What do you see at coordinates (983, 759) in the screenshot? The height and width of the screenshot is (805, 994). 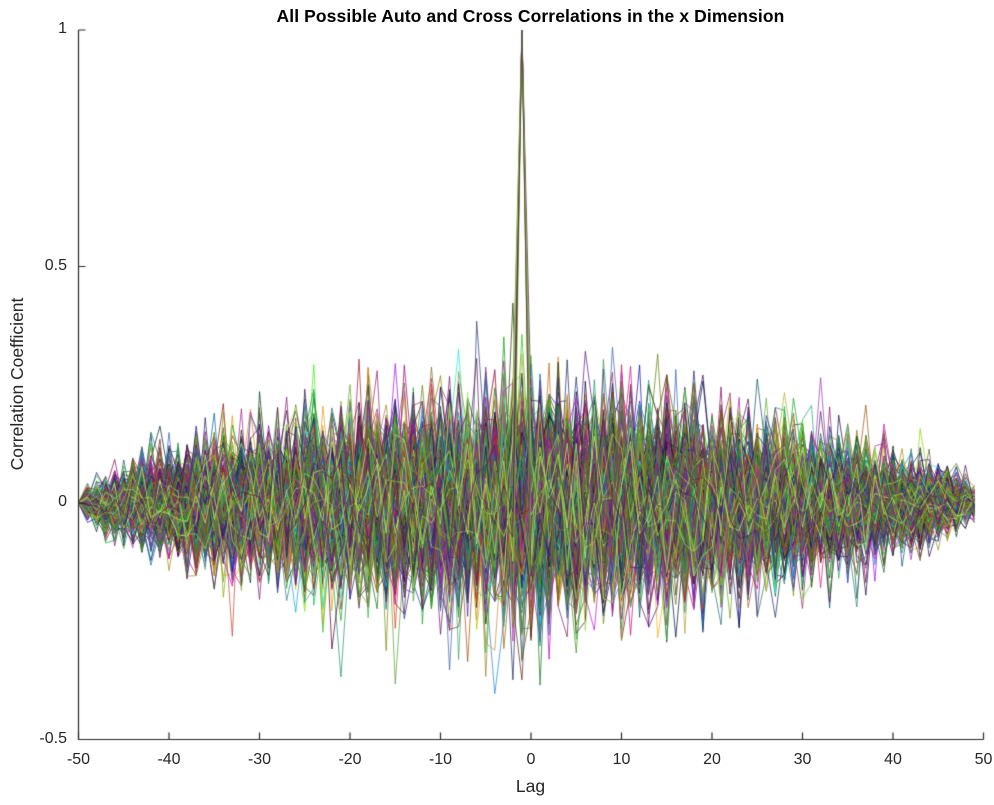 I see `x-tick-label: 50` at bounding box center [983, 759].